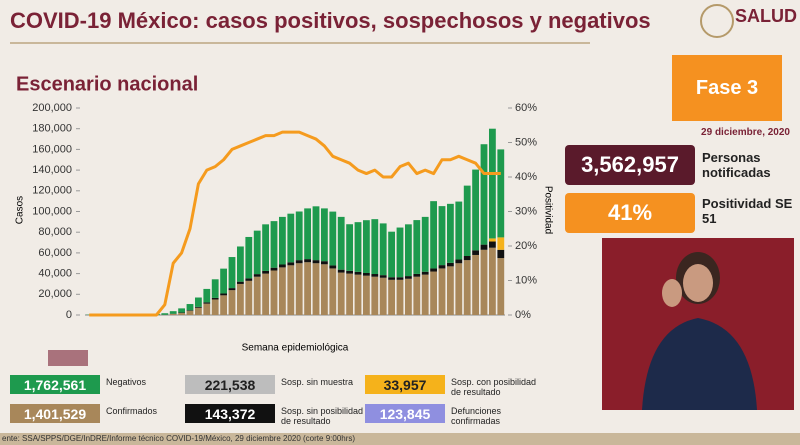  Describe the element at coordinates (630, 165) in the screenshot. I see `notified-count: 3,562,957` at that location.